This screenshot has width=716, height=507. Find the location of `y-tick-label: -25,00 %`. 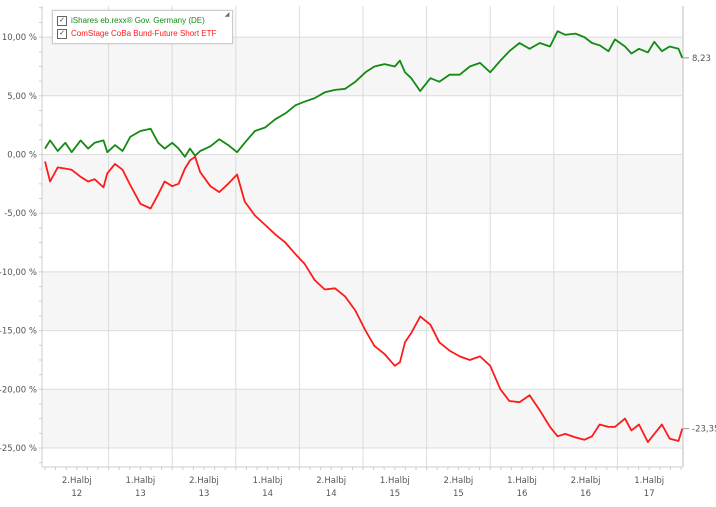

y-tick-label: -25,00 % is located at coordinates (18, 449).